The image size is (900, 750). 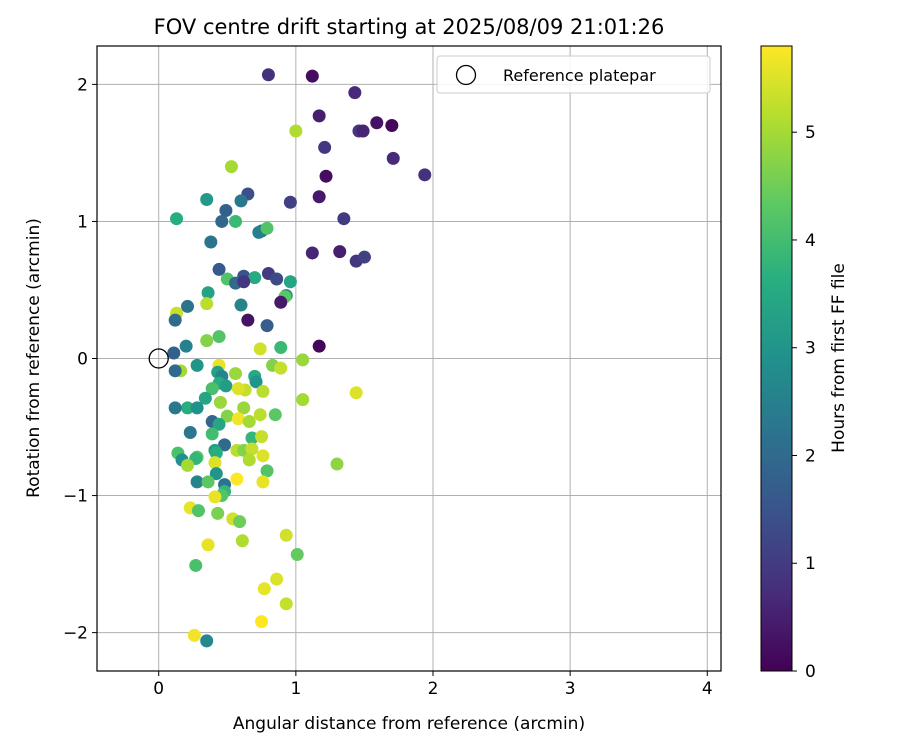 I want to click on y-tick-label: −2, so click(x=75, y=634).